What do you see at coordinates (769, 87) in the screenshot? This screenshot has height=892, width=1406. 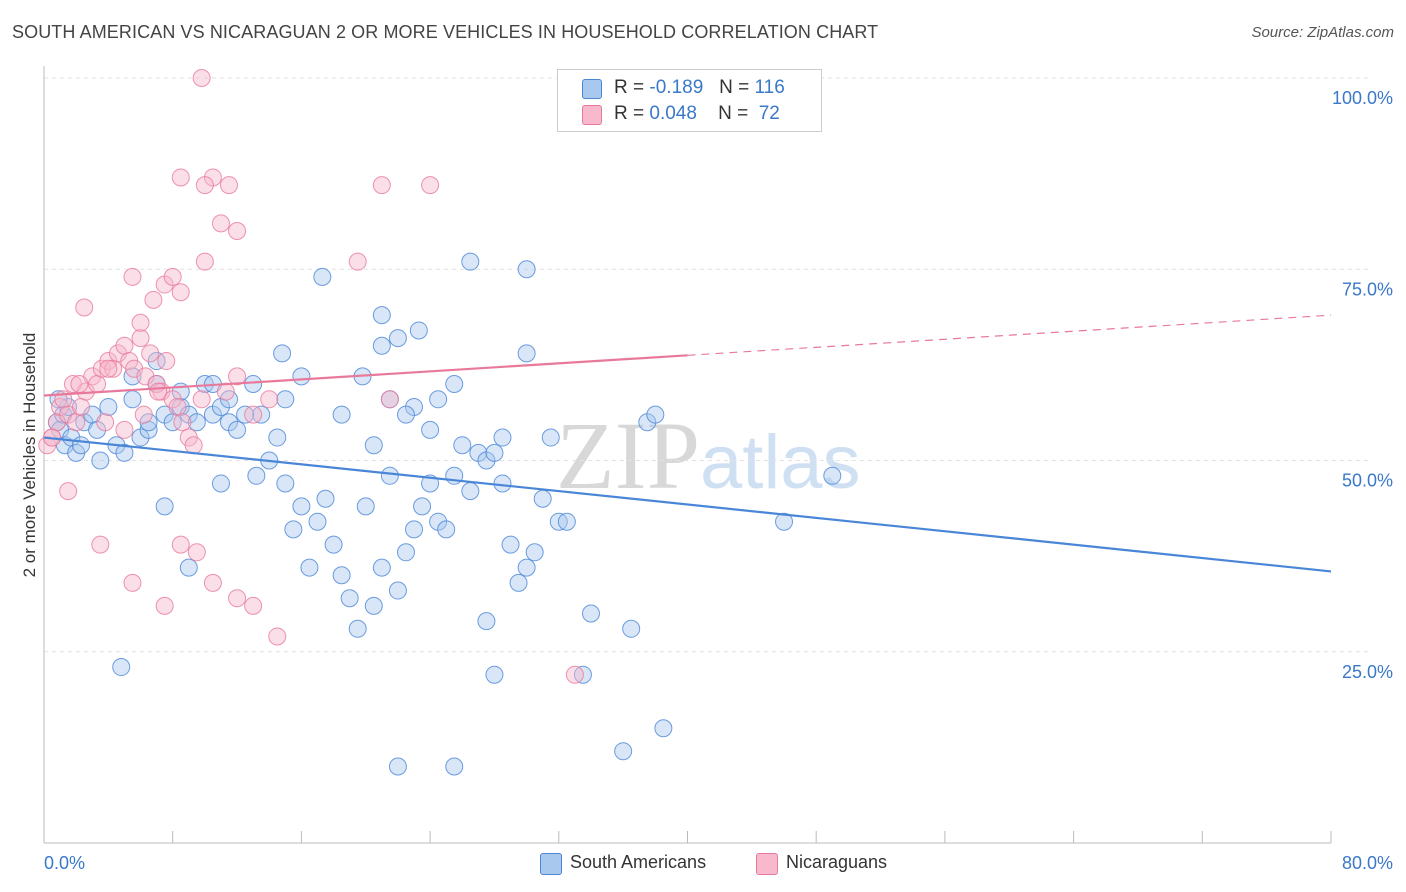 I see `legend-n-value: 116` at bounding box center [769, 87].